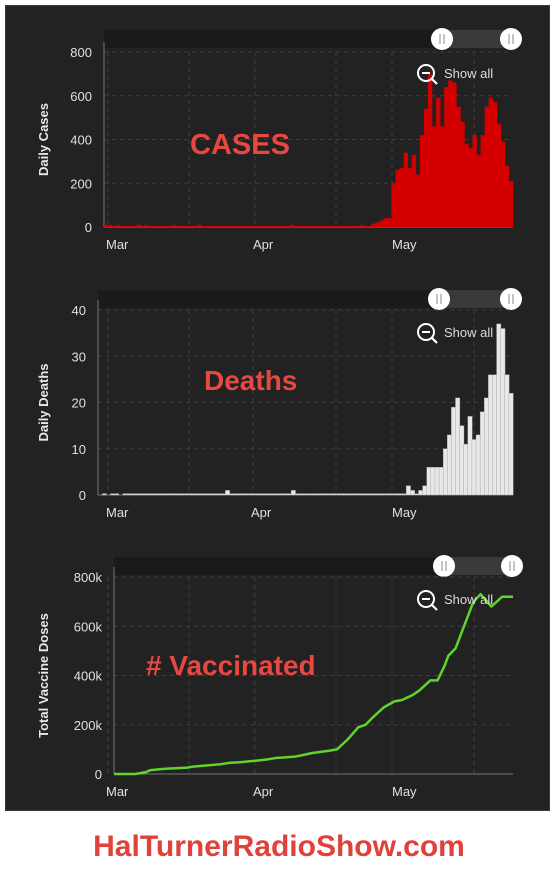 Image resolution: width=558 pixels, height=880 pixels. What do you see at coordinates (263, 244) in the screenshot?
I see `x-tick-label: Apr` at bounding box center [263, 244].